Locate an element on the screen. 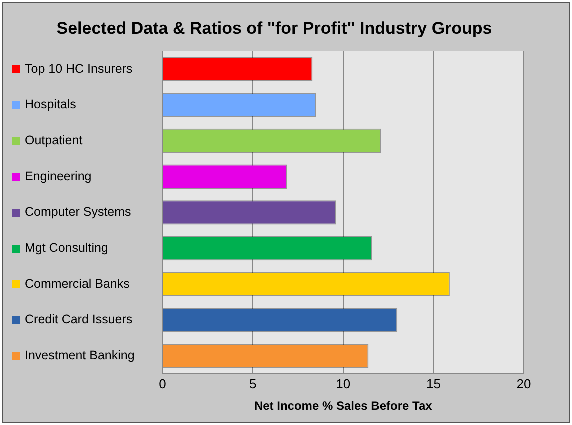  x-tick-label: 10 is located at coordinates (343, 384).